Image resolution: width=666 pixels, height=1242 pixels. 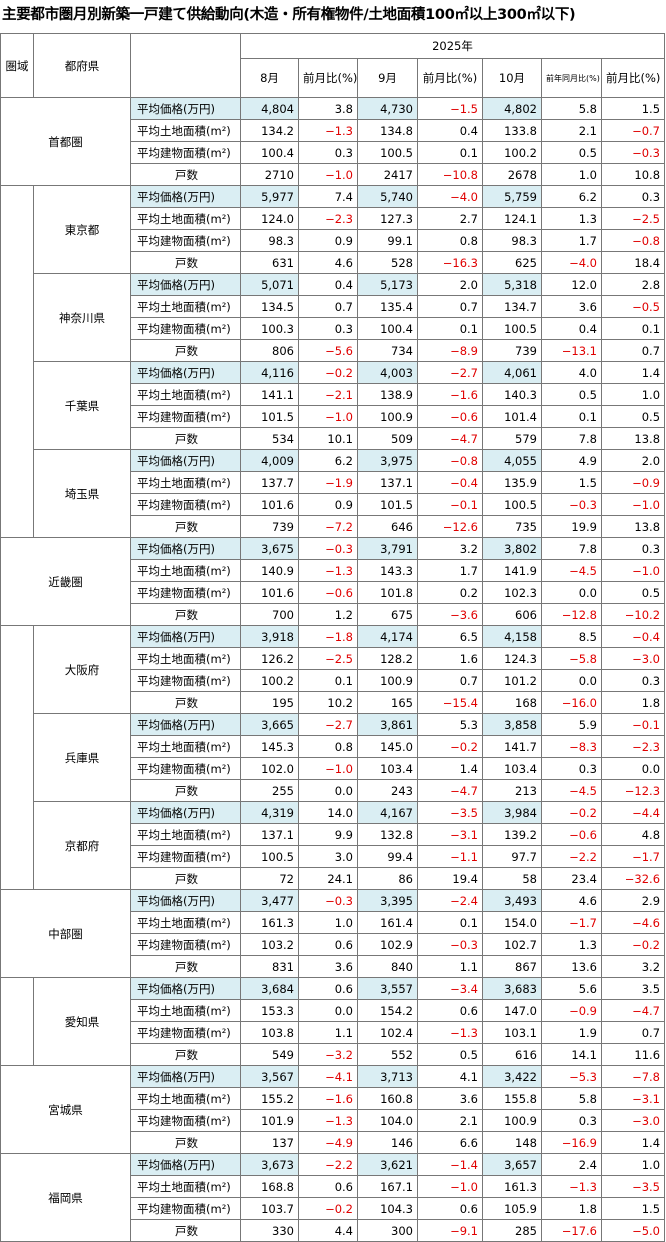 What do you see at coordinates (328, 394) in the screenshot?
I see `value-cell: −2.1` at bounding box center [328, 394].